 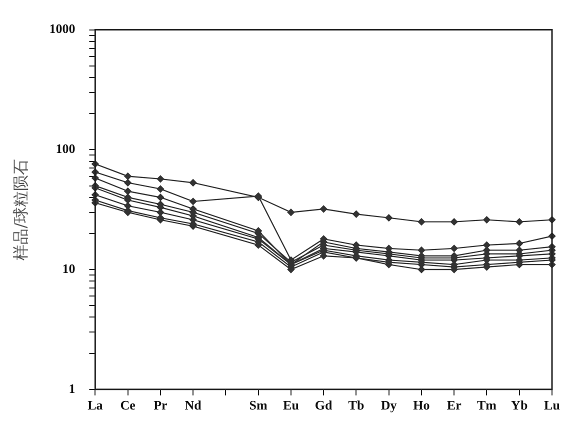 I want to click on x-tick-label: Sm, so click(x=258, y=405).